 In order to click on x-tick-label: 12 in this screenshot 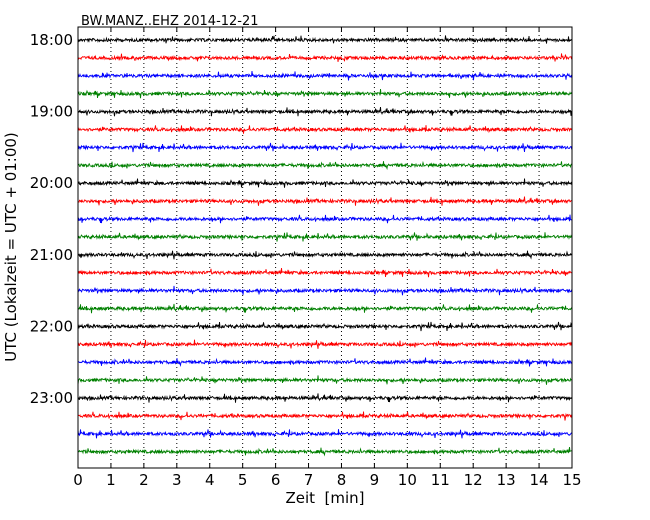, I will do `click(473, 480)`.